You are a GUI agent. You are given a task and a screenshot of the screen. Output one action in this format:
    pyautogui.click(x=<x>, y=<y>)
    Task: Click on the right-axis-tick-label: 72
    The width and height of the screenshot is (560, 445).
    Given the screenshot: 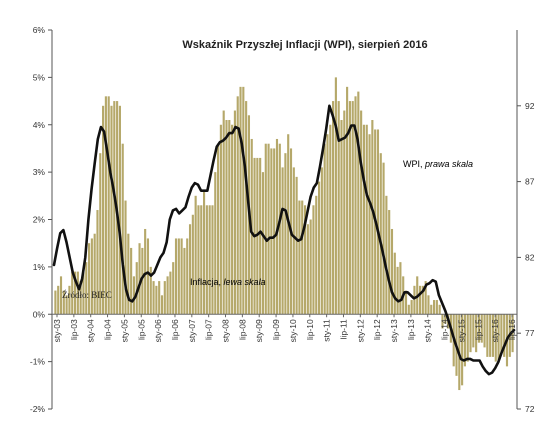 What is the action you would take?
    pyautogui.click(x=530, y=409)
    